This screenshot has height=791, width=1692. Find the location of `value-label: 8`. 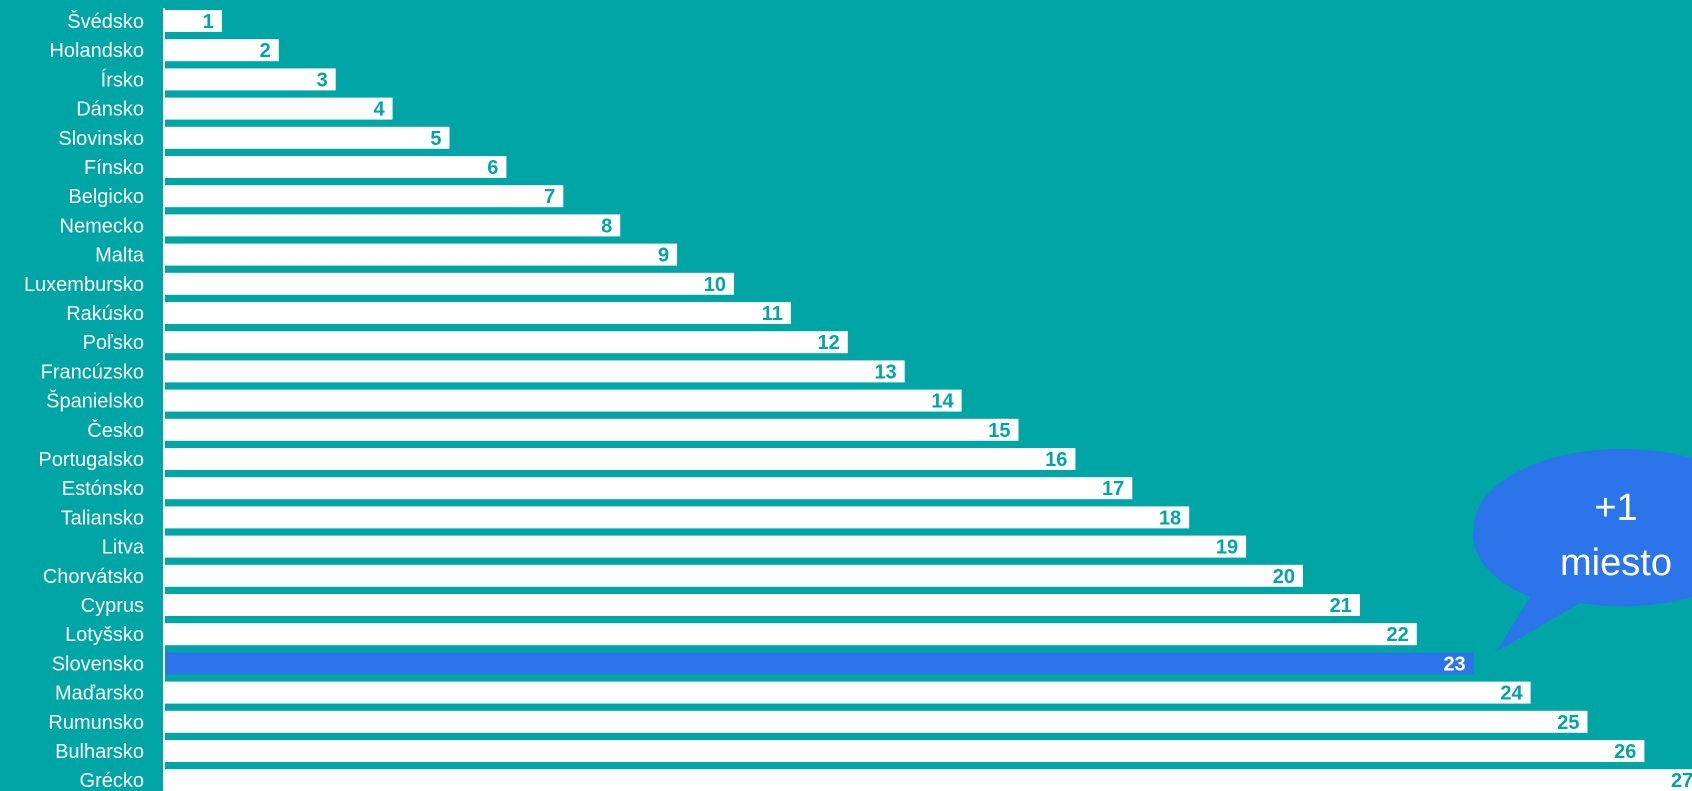

value-label: 8 is located at coordinates (606, 226).